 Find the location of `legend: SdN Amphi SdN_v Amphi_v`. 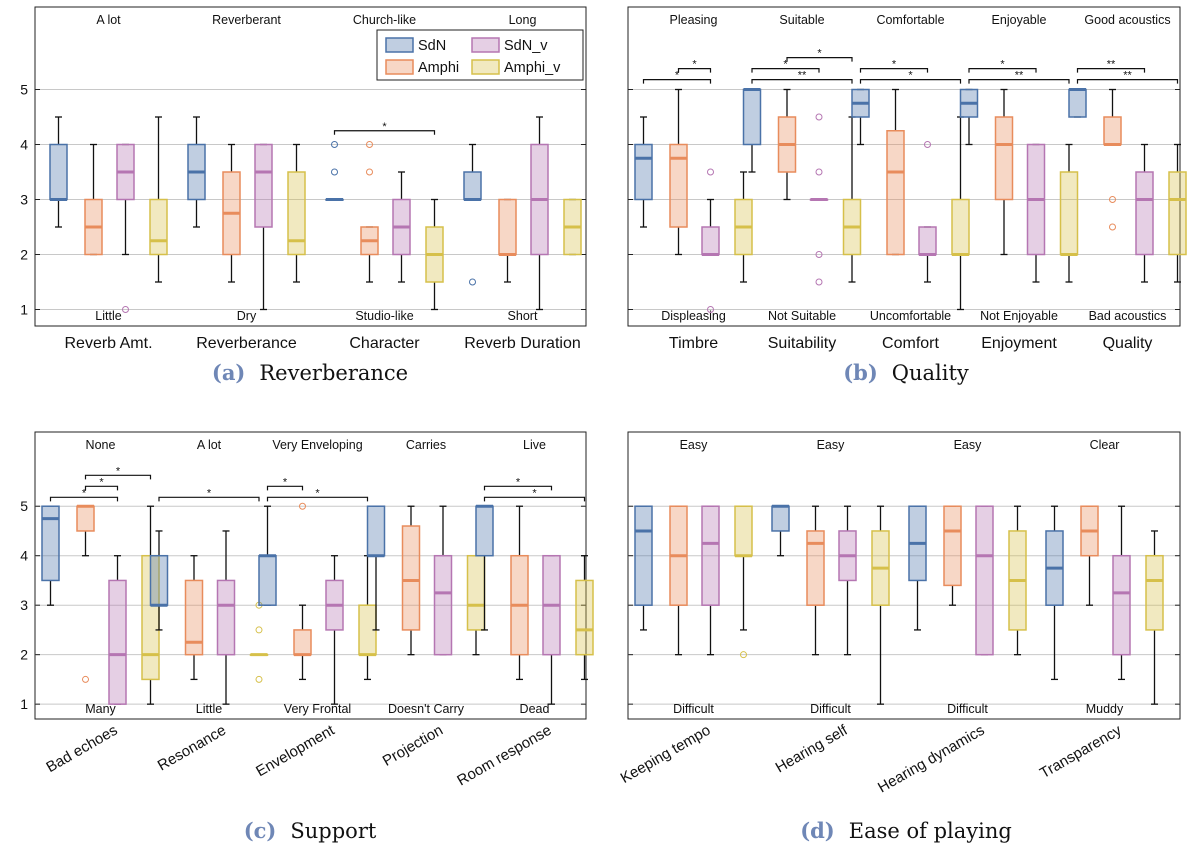

legend: SdN Amphi SdN_v Amphi_v is located at coordinates (480, 55).